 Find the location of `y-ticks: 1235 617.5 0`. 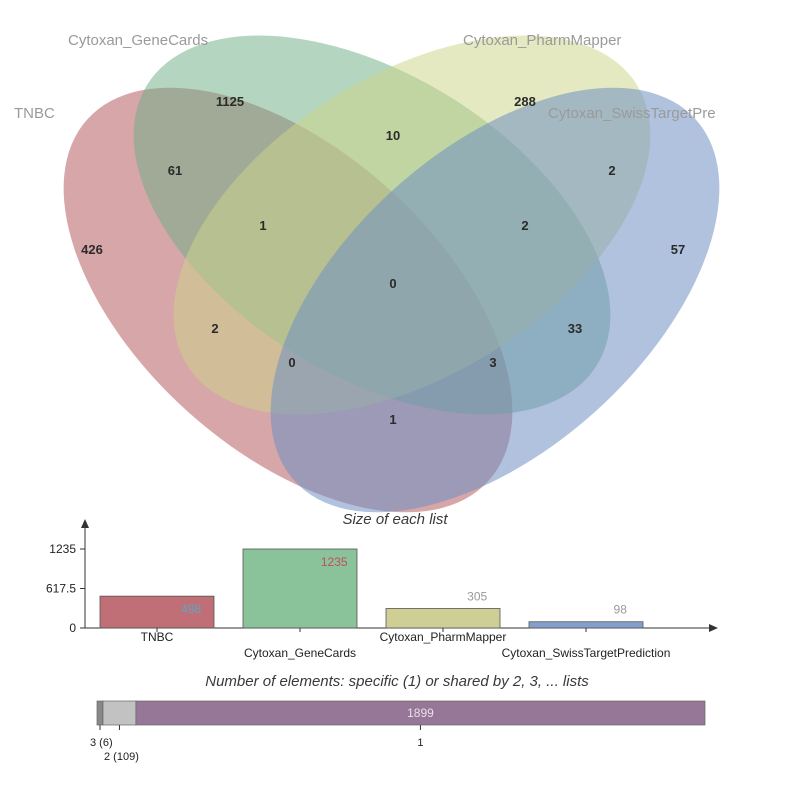

y-ticks: 1235 617.5 0 is located at coordinates (65, 588).